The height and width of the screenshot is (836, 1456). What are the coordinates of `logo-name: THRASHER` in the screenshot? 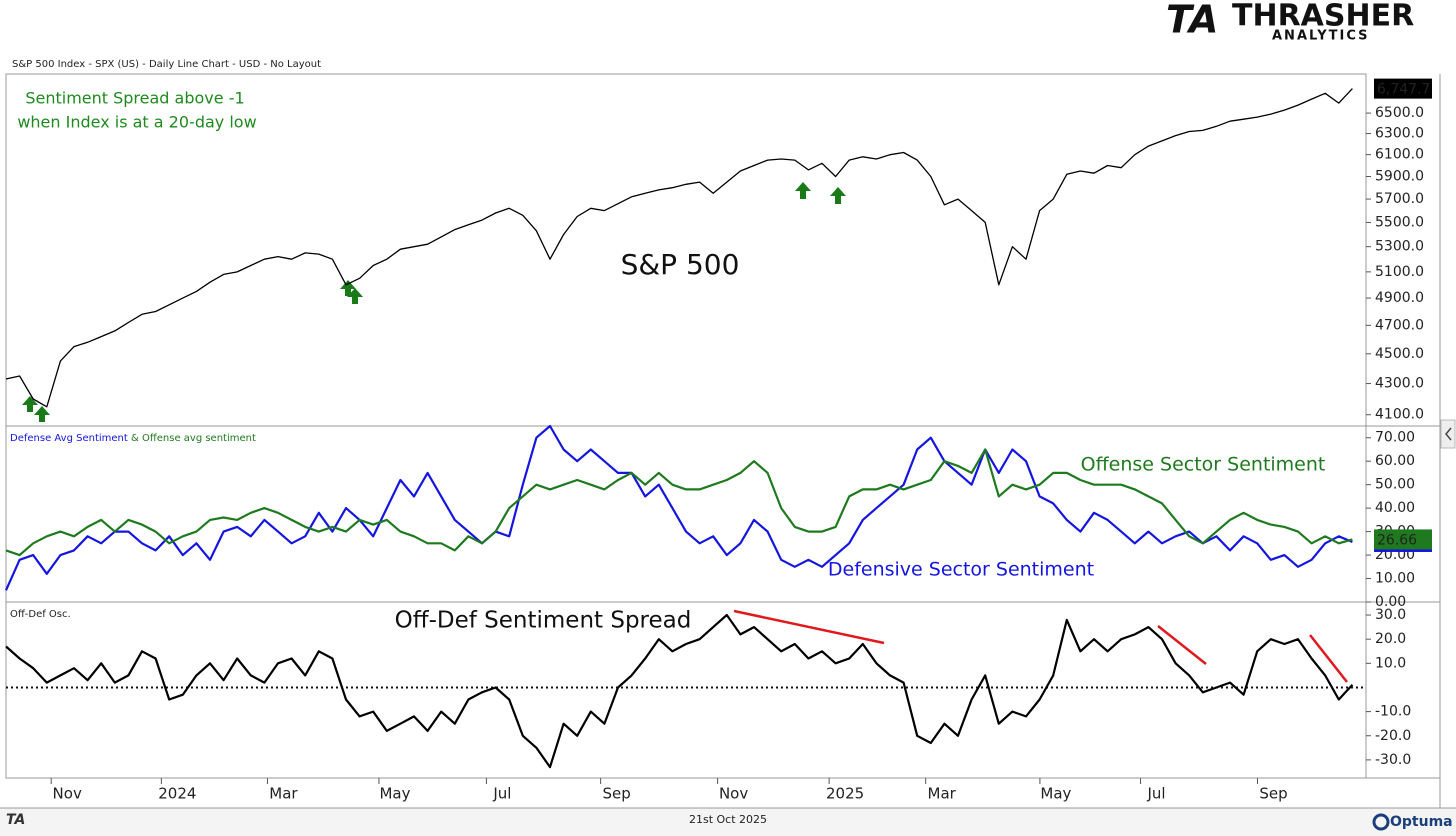 It's located at (1323, 17).